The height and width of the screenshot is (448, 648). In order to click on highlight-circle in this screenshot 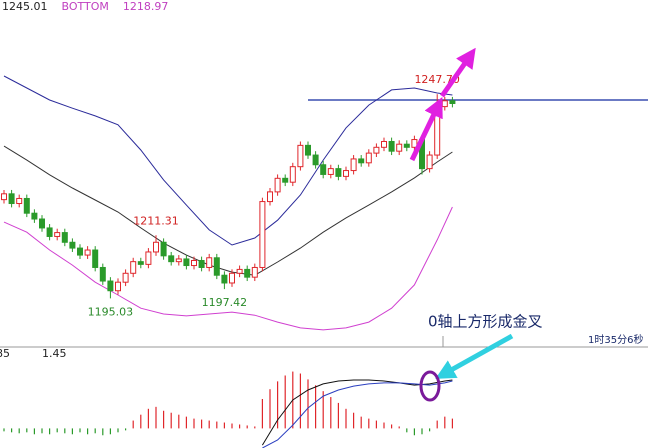, I will do `click(430, 386)`.